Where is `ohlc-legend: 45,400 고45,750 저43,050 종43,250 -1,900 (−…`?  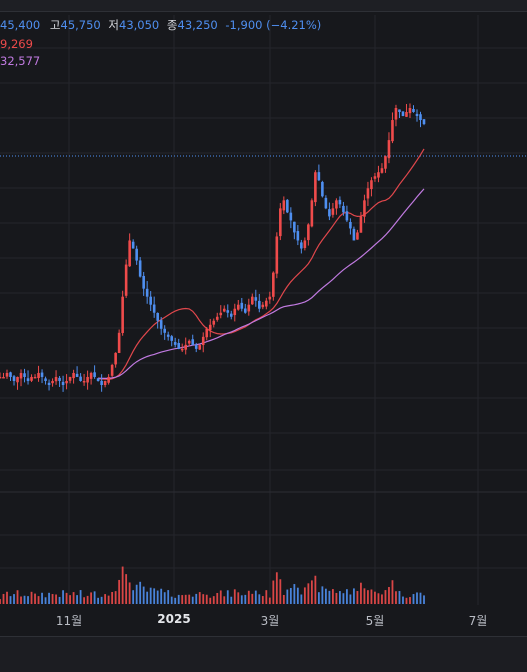 ohlc-legend: 45,400 고45,750 저43,050 종43,250 -1,900 (−… is located at coordinates (160, 25).